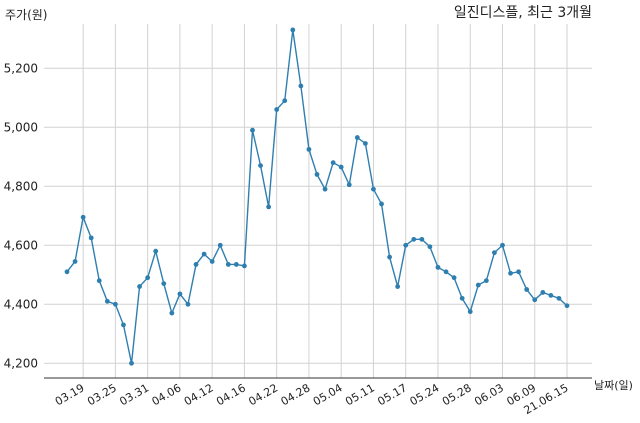  What do you see at coordinates (231, 394) in the screenshot?
I see `x-tick-label: 04.16` at bounding box center [231, 394].